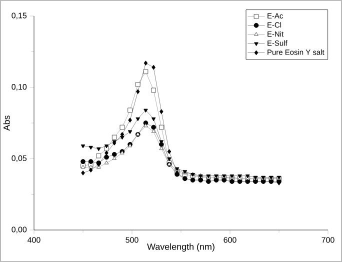  What do you see at coordinates (180, 247) in the screenshot?
I see `x-axis-title: Wavelength (nm)` at bounding box center [180, 247].